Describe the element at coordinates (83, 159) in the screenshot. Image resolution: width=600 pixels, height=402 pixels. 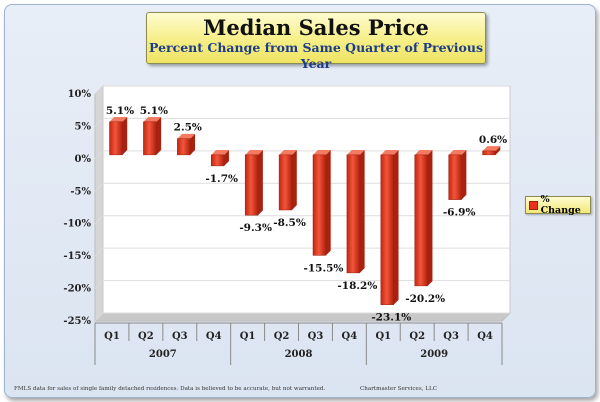
I see `y-tick-label: 0%` at that location.